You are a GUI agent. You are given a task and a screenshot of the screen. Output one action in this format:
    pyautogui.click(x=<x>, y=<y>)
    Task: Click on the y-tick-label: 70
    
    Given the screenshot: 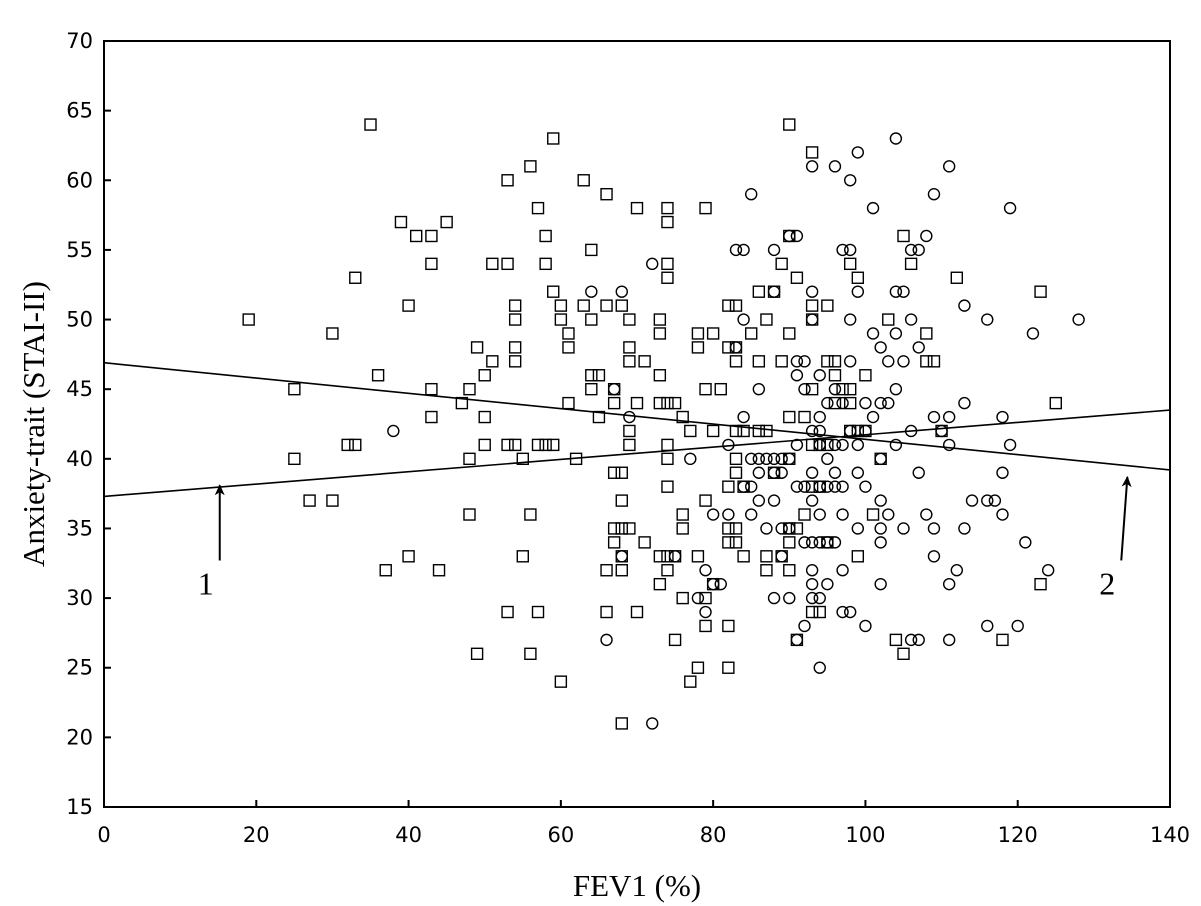 What is the action you would take?
    pyautogui.click(x=79, y=41)
    